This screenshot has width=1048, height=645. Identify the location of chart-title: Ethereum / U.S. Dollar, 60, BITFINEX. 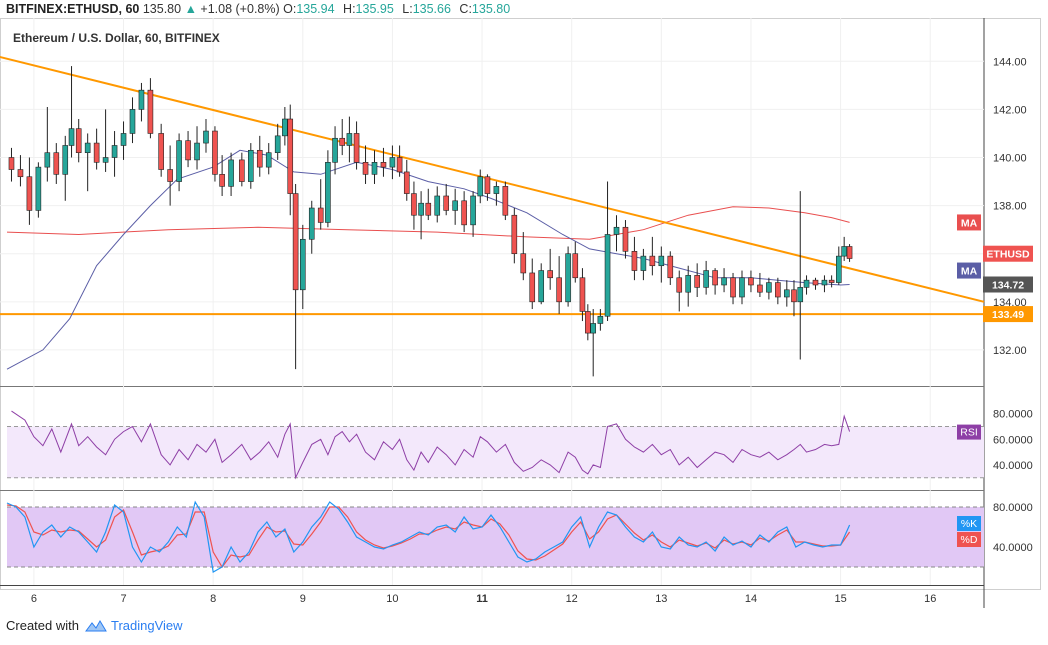
(116, 38).